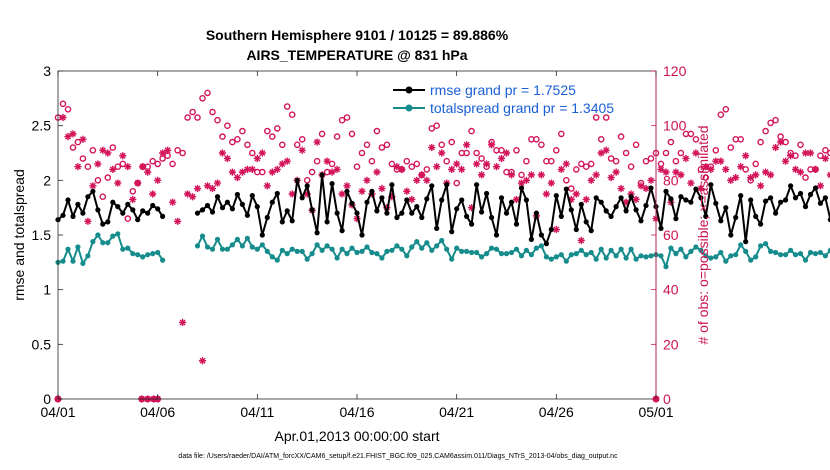 The width and height of the screenshot is (830, 470). Describe the element at coordinates (503, 90) in the screenshot. I see `legend-rmse-label: rmse grand pr = 1.7525` at that location.